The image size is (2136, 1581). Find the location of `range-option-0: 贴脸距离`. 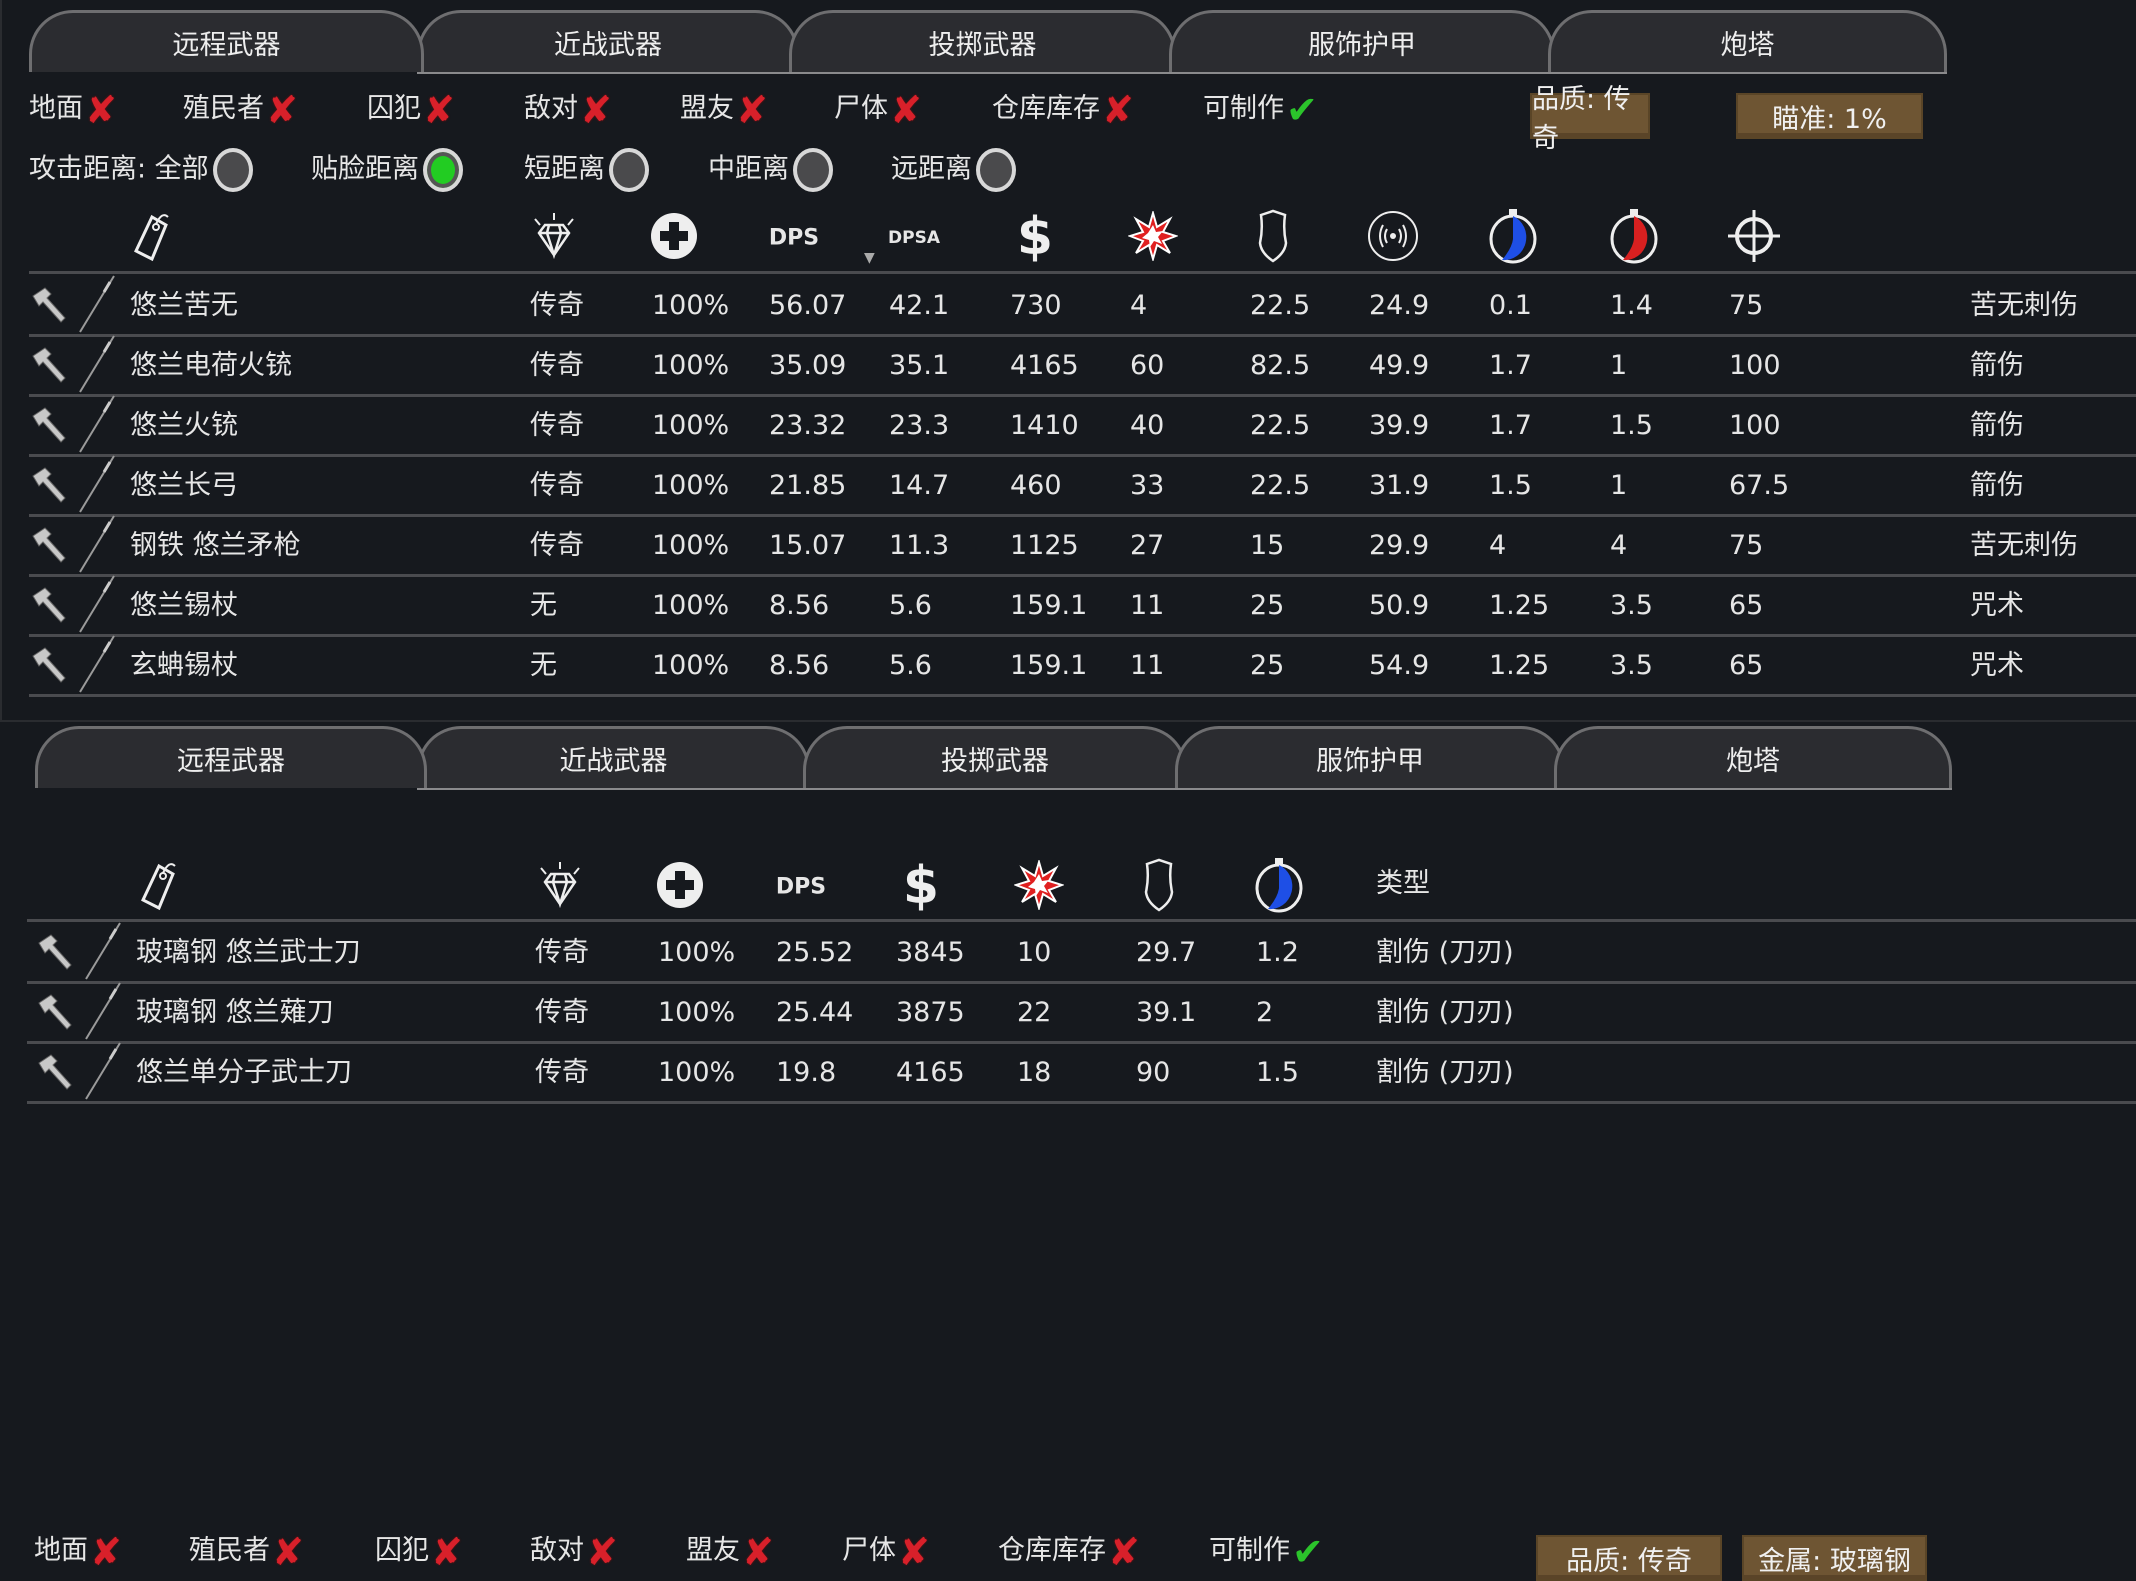

range-option-0: 贴脸距离 is located at coordinates (387, 170).